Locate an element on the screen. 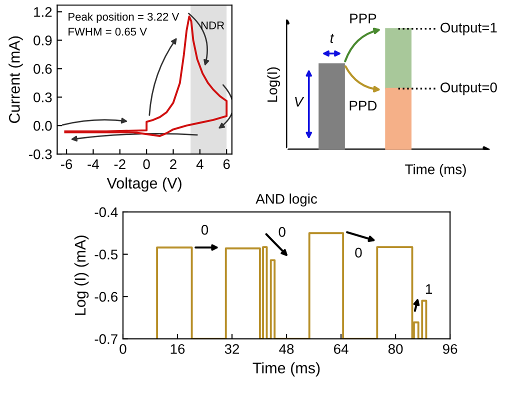 Image resolution: width=520 pixels, height=394 pixels. y-tick-label: 1.2 is located at coordinates (43, 12).